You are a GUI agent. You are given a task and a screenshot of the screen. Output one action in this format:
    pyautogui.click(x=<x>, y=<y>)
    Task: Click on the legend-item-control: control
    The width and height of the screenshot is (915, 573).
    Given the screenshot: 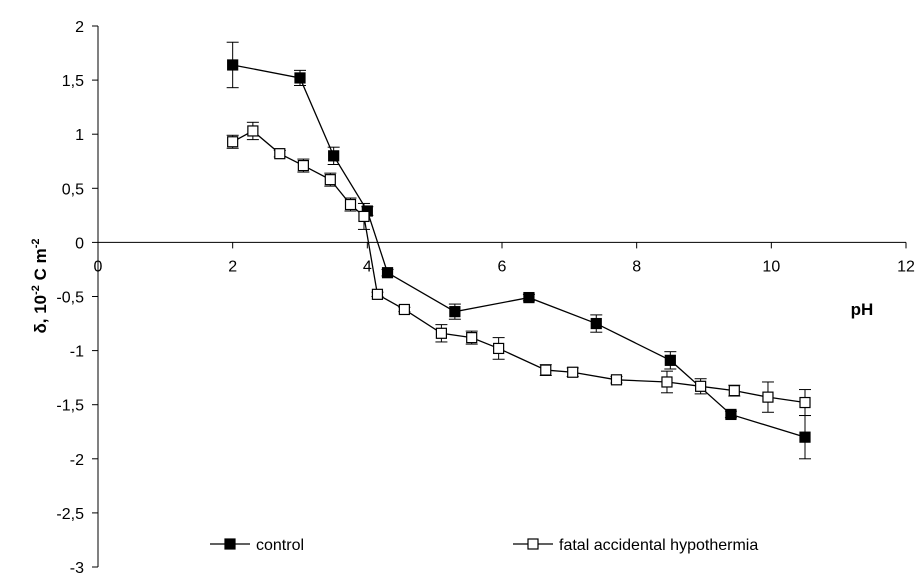 What is the action you would take?
    pyautogui.click(x=257, y=545)
    